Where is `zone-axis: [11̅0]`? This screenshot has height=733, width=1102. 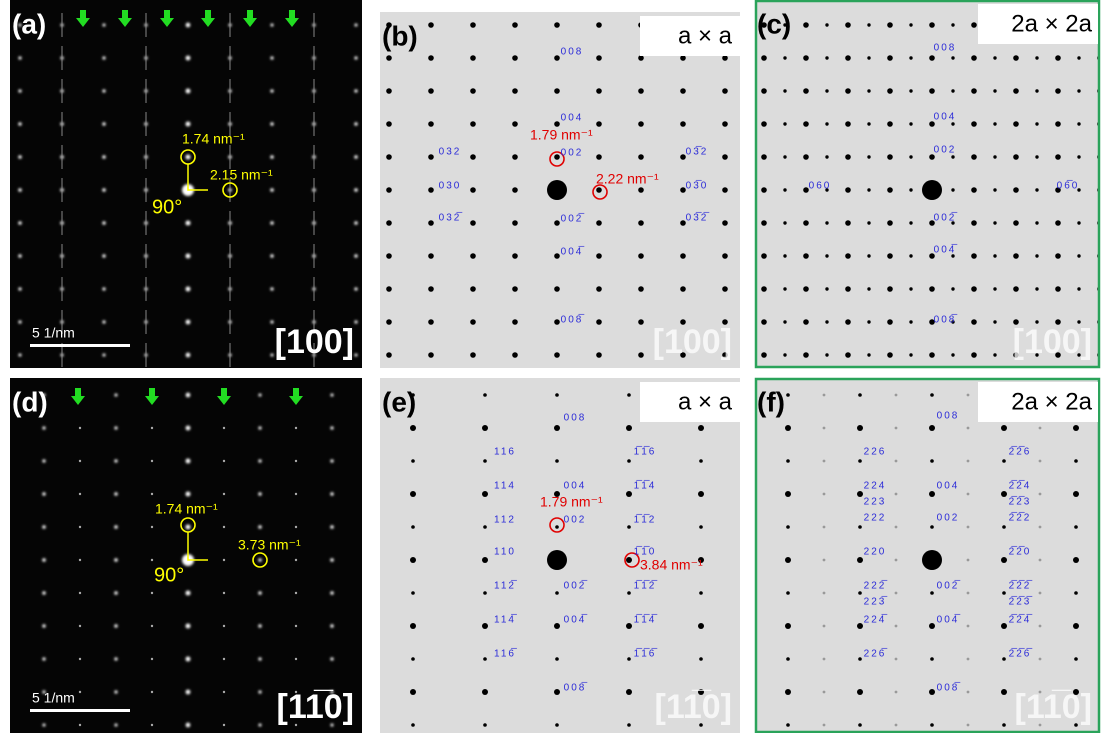 zone-axis: [11̅0] is located at coordinates (694, 707).